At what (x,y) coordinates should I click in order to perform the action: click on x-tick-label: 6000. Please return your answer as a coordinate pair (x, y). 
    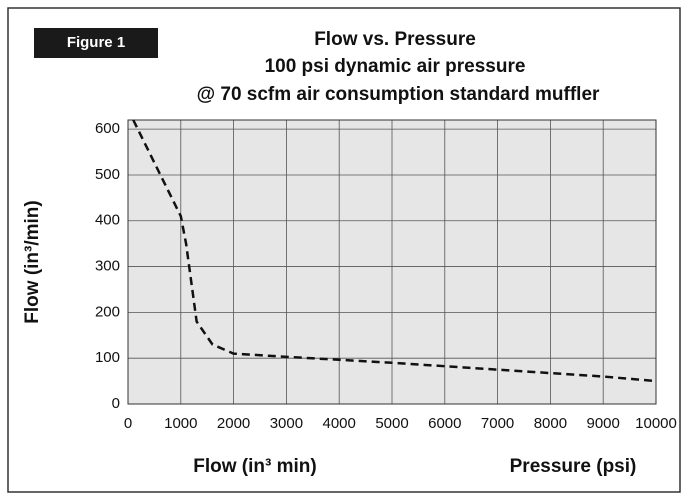
    Looking at the image, I should click on (444, 423).